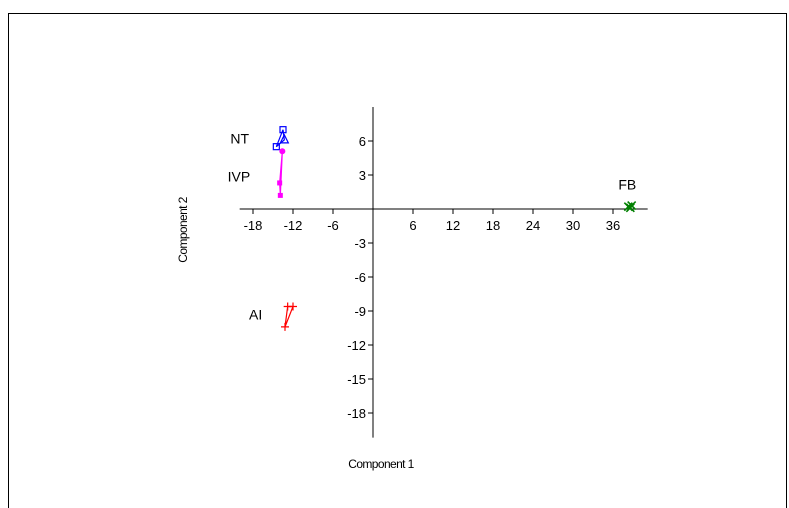  What do you see at coordinates (360, 243) in the screenshot?
I see `y-tick-label: -3` at bounding box center [360, 243].